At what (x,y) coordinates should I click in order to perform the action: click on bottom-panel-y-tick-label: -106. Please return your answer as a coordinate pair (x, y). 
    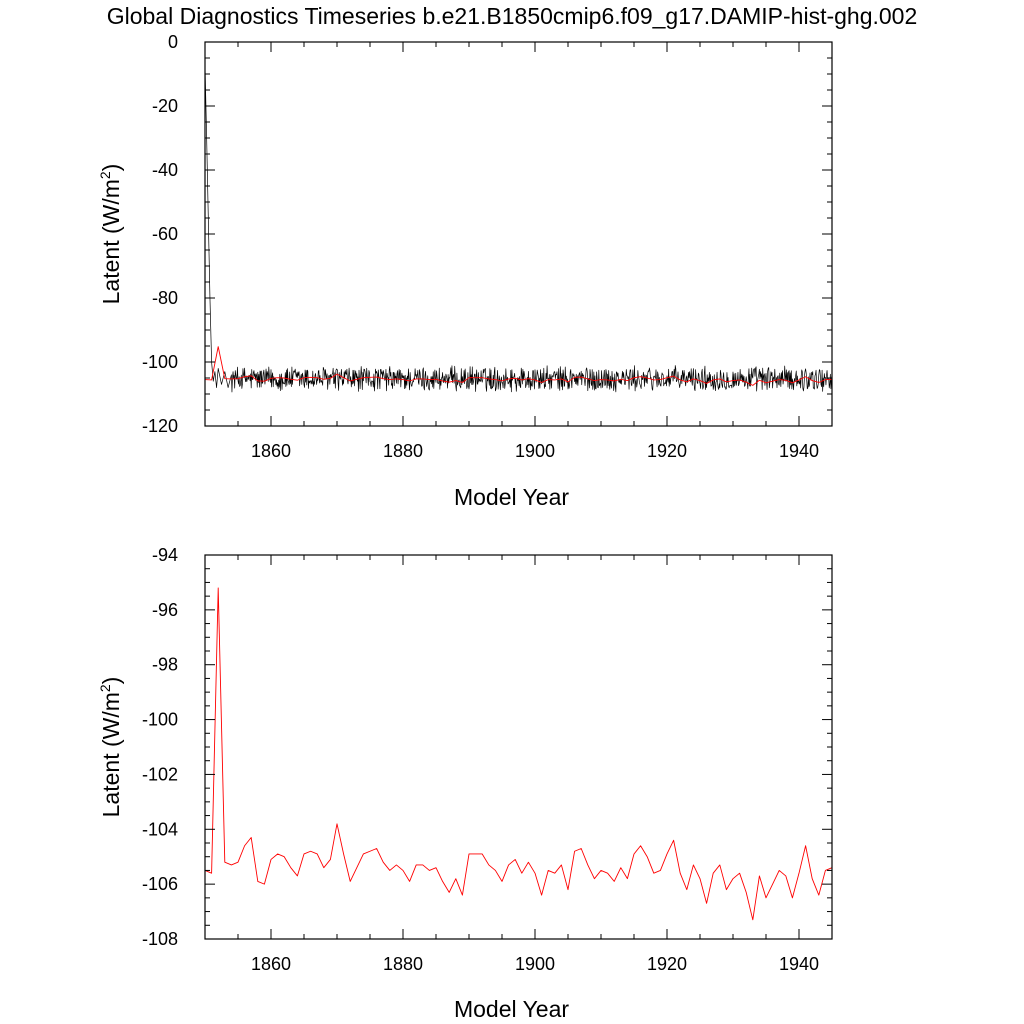
    Looking at the image, I should click on (160, 884).